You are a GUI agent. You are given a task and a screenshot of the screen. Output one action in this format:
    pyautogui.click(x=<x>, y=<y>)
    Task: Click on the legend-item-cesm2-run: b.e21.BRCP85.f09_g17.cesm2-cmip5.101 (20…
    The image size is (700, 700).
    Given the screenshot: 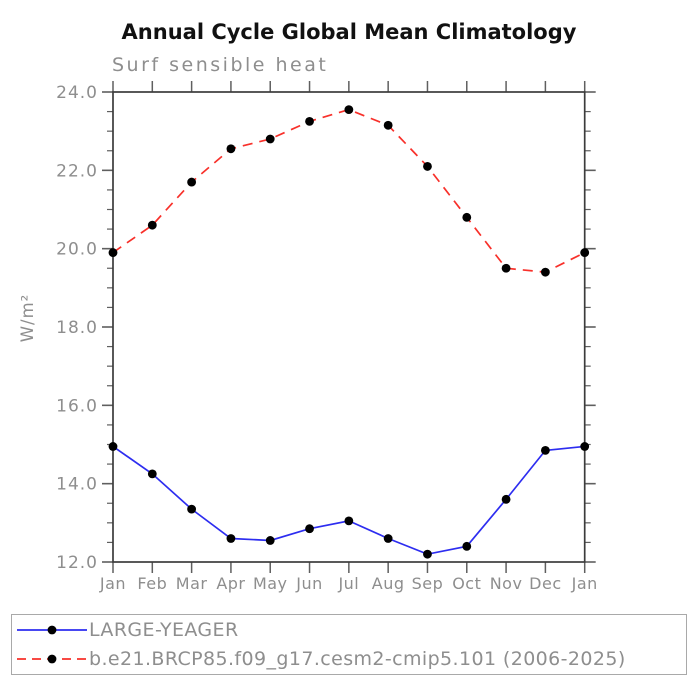 What is the action you would take?
    pyautogui.click(x=349, y=659)
    